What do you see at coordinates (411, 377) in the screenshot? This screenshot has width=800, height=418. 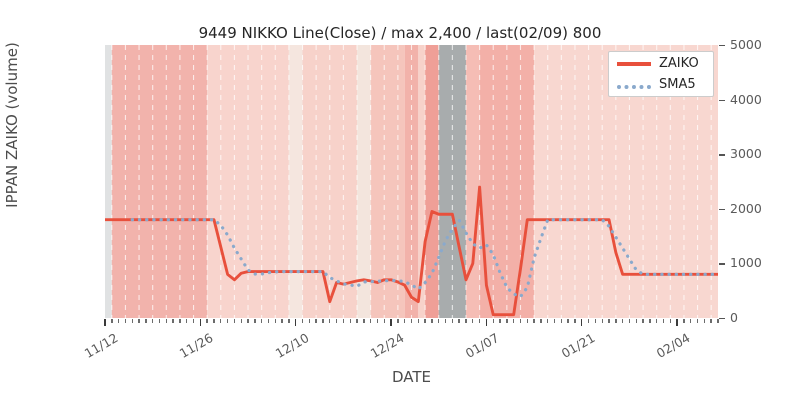 I see `x-axis-label: DATE` at bounding box center [411, 377].